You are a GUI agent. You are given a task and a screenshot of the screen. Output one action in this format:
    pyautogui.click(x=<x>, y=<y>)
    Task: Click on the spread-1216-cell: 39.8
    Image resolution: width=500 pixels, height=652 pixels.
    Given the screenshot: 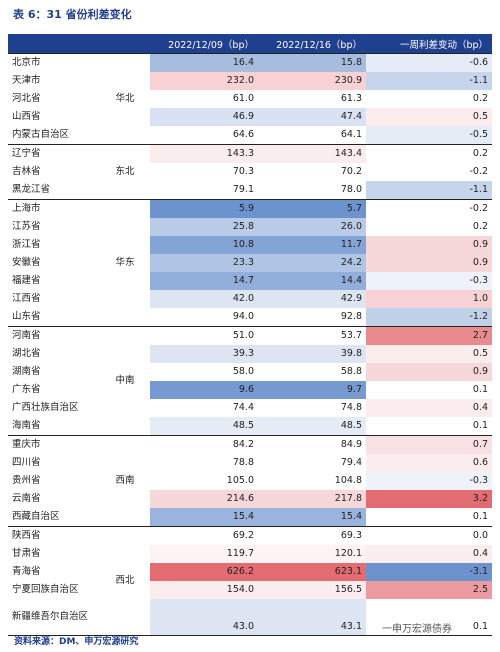 What is the action you would take?
    pyautogui.click(x=312, y=354)
    